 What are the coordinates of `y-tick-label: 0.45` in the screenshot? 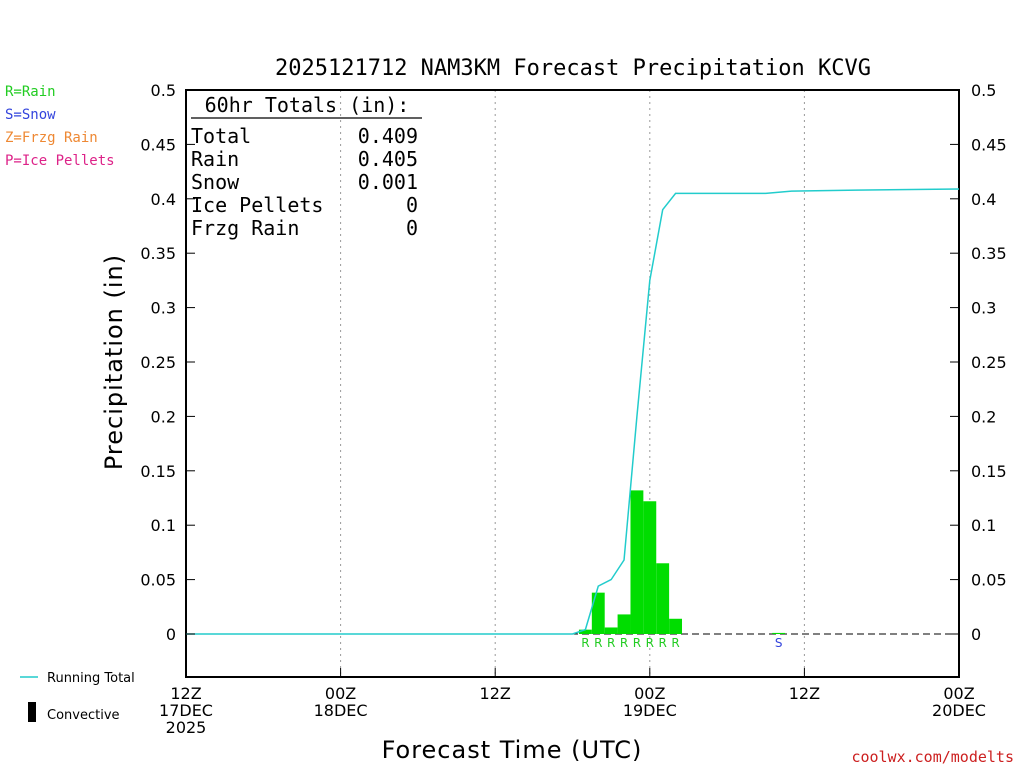 It's located at (158, 144).